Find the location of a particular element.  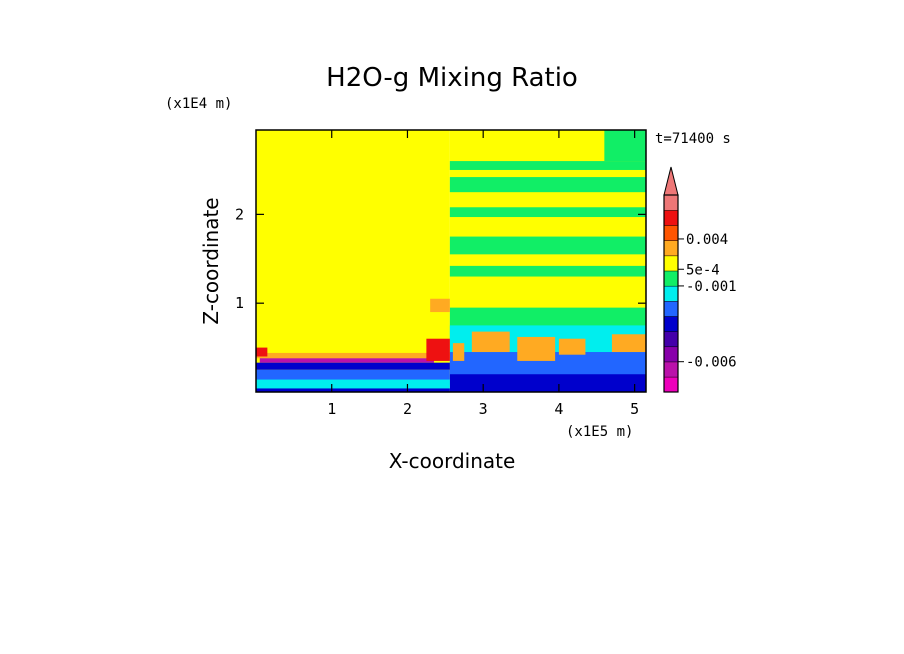

colorbar-frame is located at coordinates (671, 293).